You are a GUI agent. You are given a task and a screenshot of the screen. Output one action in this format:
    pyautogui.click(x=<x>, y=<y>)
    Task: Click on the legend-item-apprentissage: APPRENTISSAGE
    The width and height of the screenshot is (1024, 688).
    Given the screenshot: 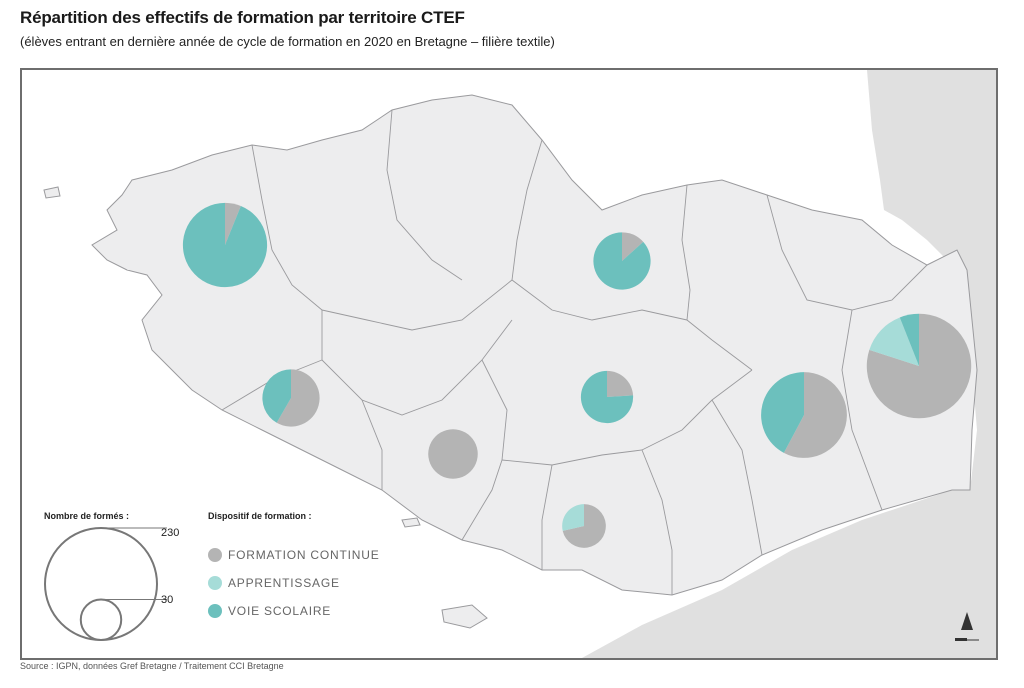 What is the action you would take?
    pyautogui.click(x=274, y=583)
    